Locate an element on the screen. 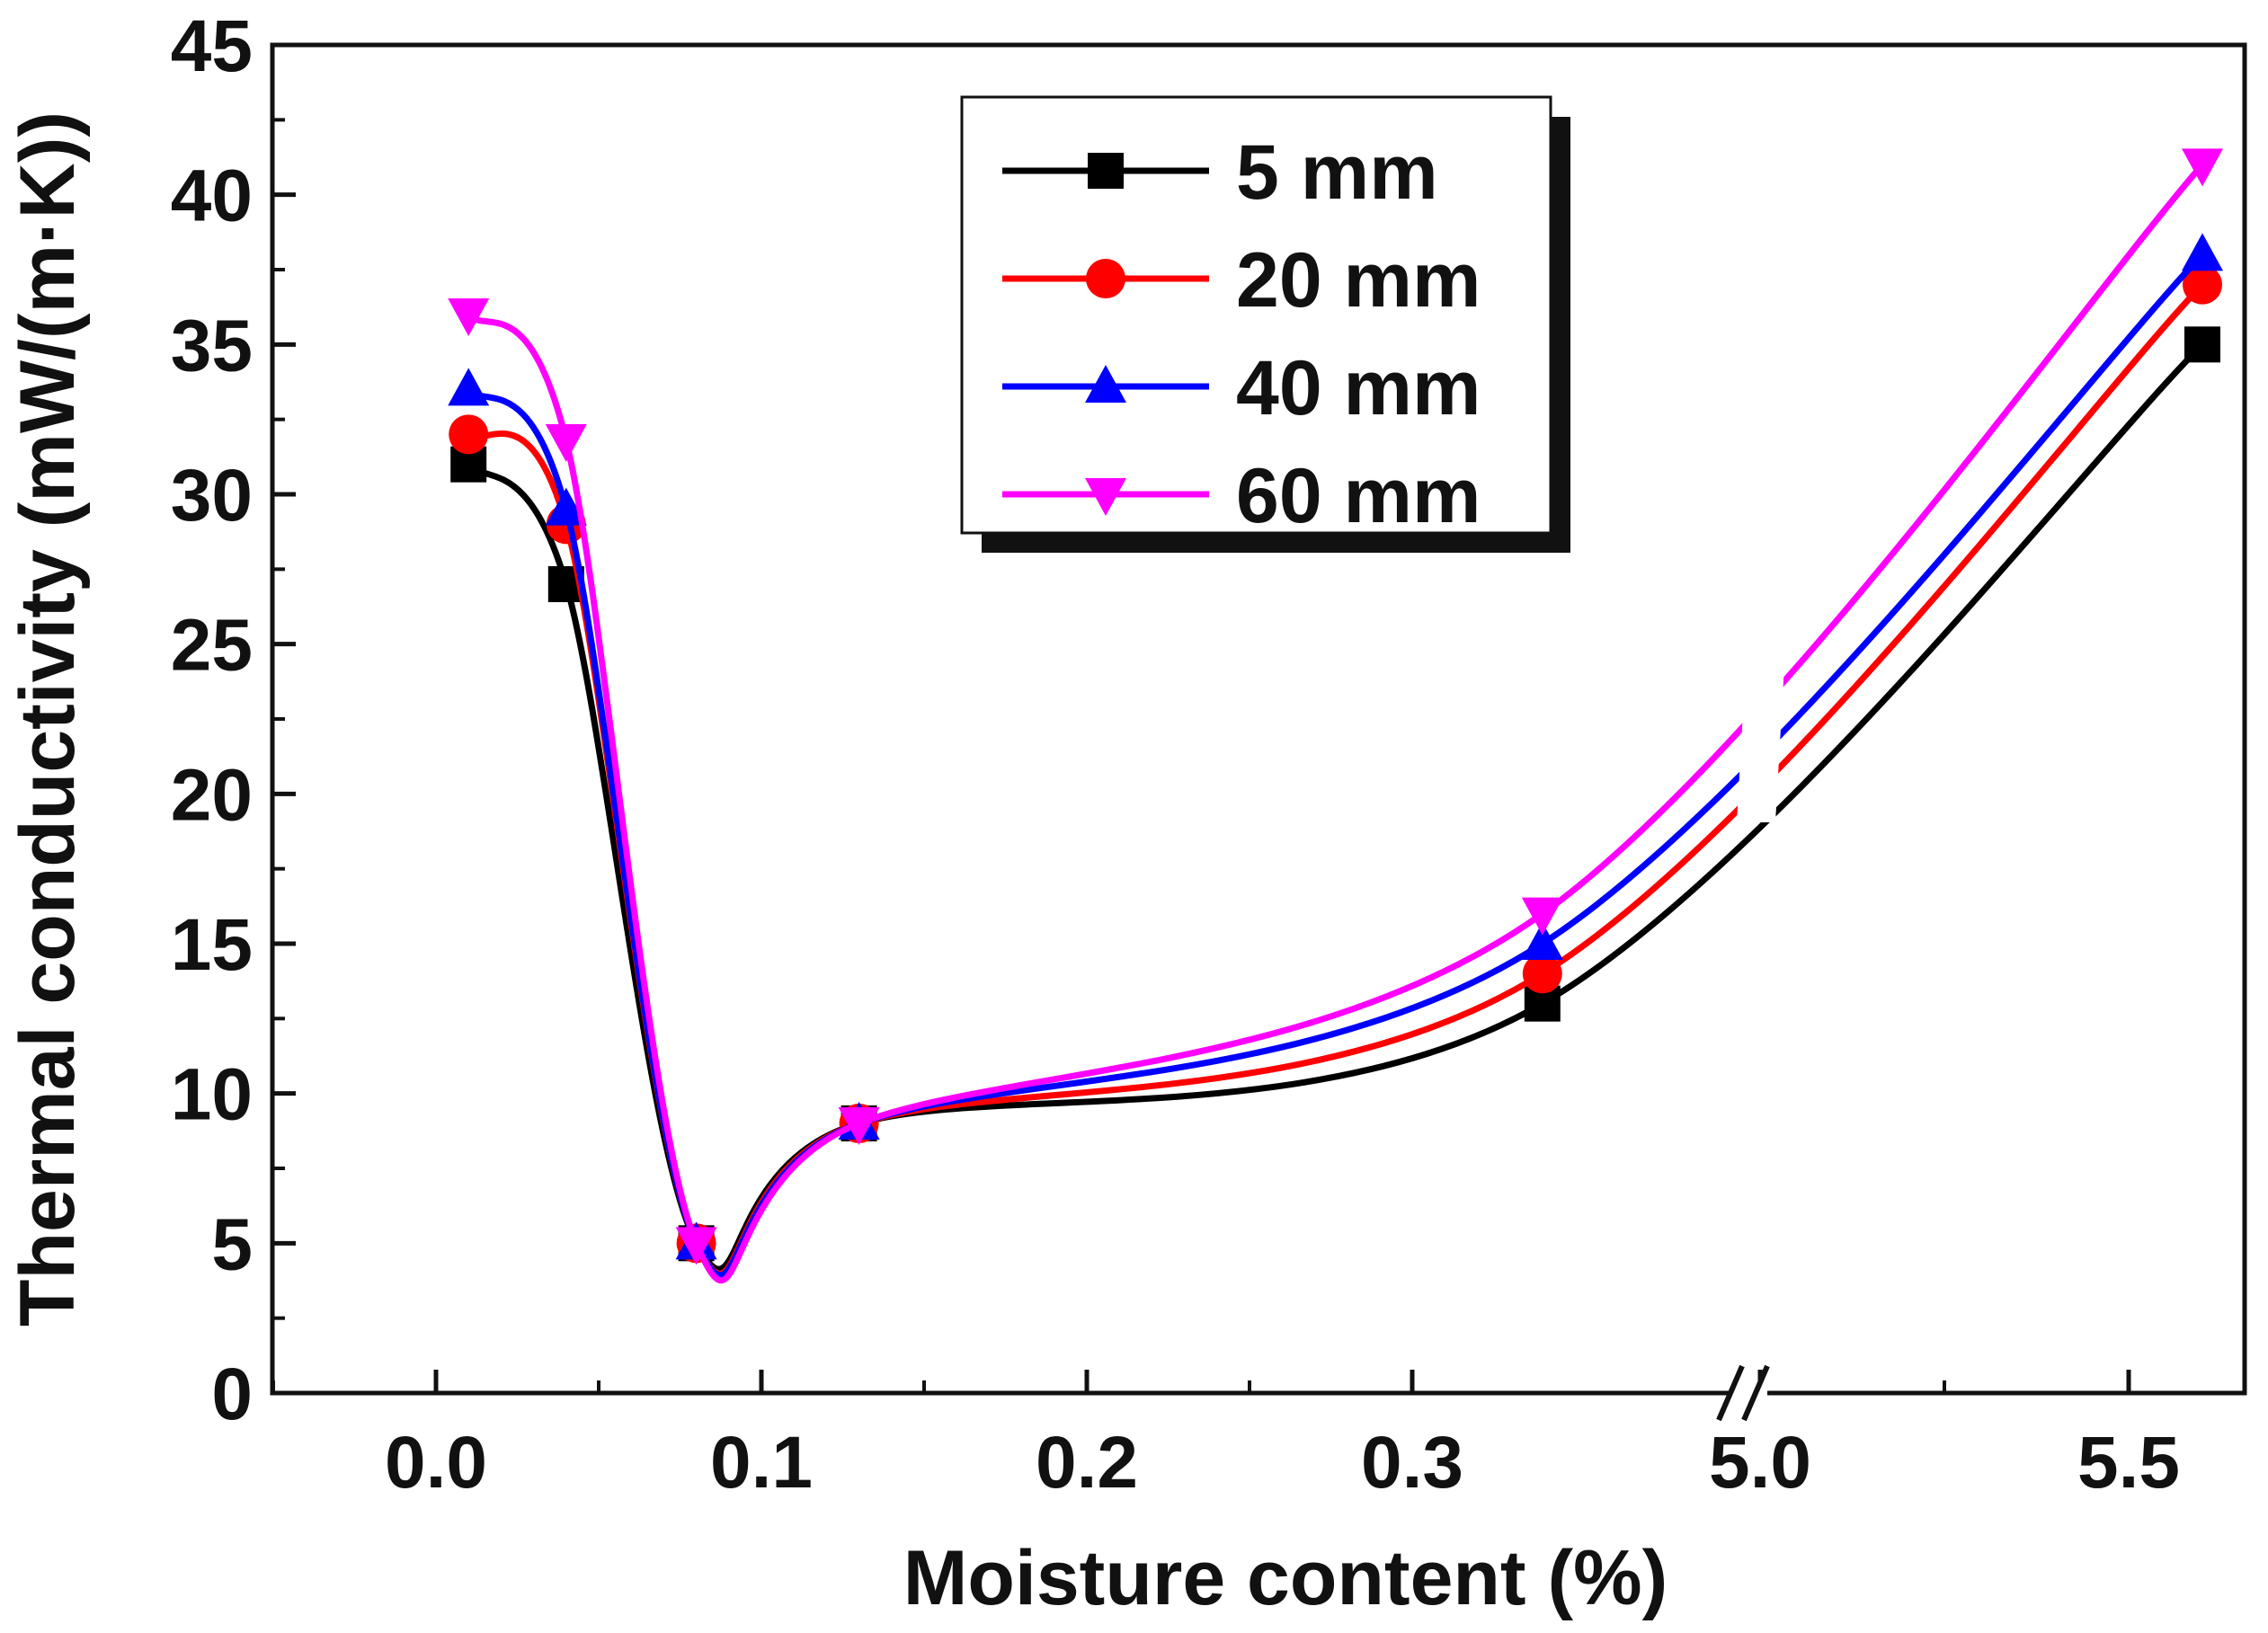  y-tick-label: 35 is located at coordinates (212, 345).